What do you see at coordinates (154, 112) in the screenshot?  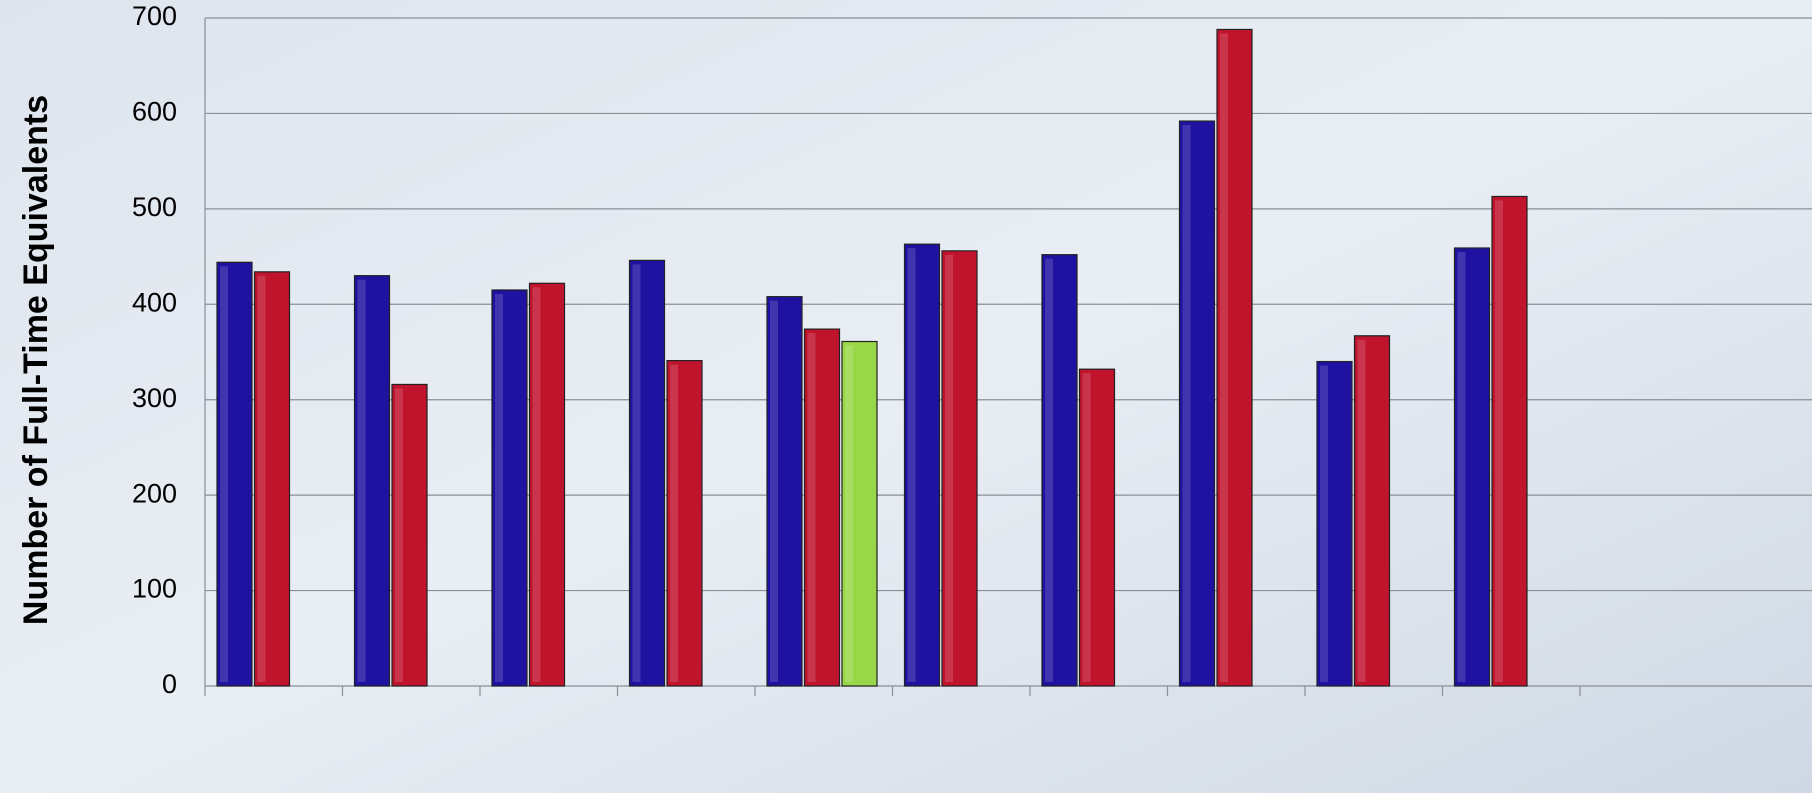 I see `y-tick-label: 600` at bounding box center [154, 112].